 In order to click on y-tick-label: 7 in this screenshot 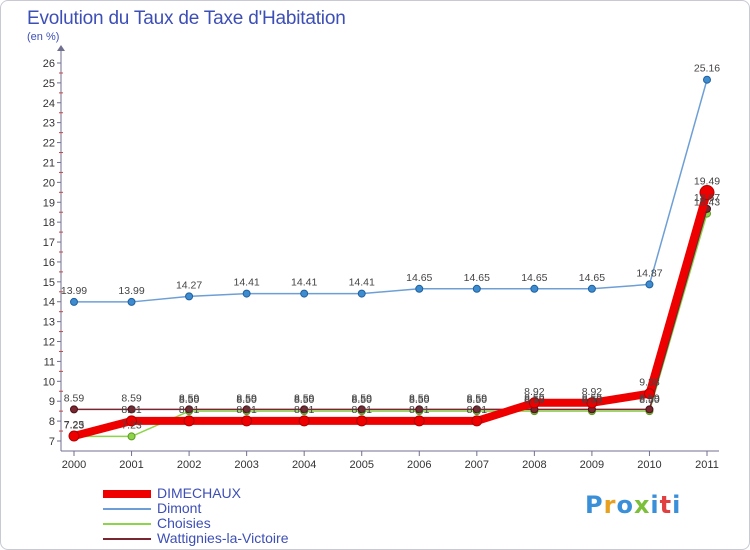, I will do `click(52, 442)`.